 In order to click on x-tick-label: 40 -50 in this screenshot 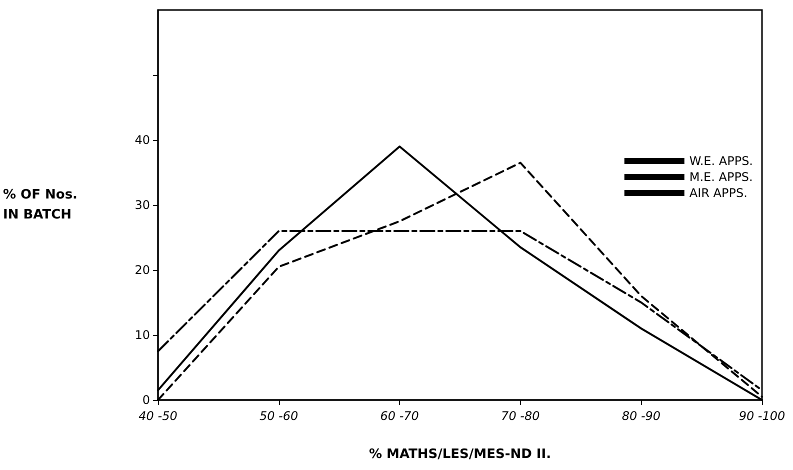, I will do `click(158, 416)`.